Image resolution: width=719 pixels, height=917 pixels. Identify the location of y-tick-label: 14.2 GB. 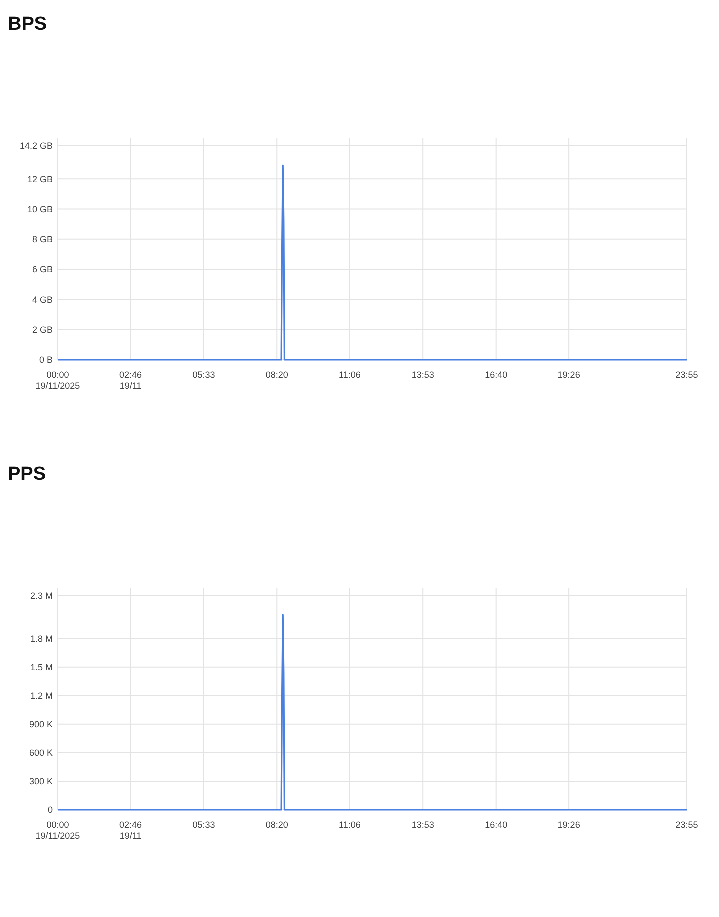
(36, 146).